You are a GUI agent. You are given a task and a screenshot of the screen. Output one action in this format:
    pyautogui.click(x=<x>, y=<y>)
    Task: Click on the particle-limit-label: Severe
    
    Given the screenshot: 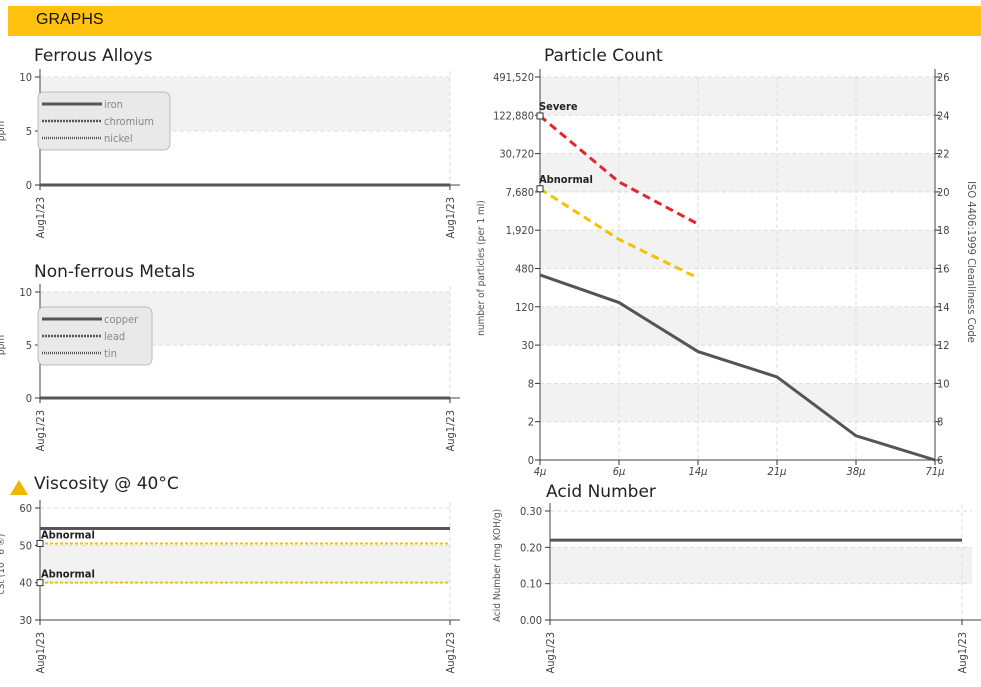 What is the action you would take?
    pyautogui.click(x=558, y=106)
    